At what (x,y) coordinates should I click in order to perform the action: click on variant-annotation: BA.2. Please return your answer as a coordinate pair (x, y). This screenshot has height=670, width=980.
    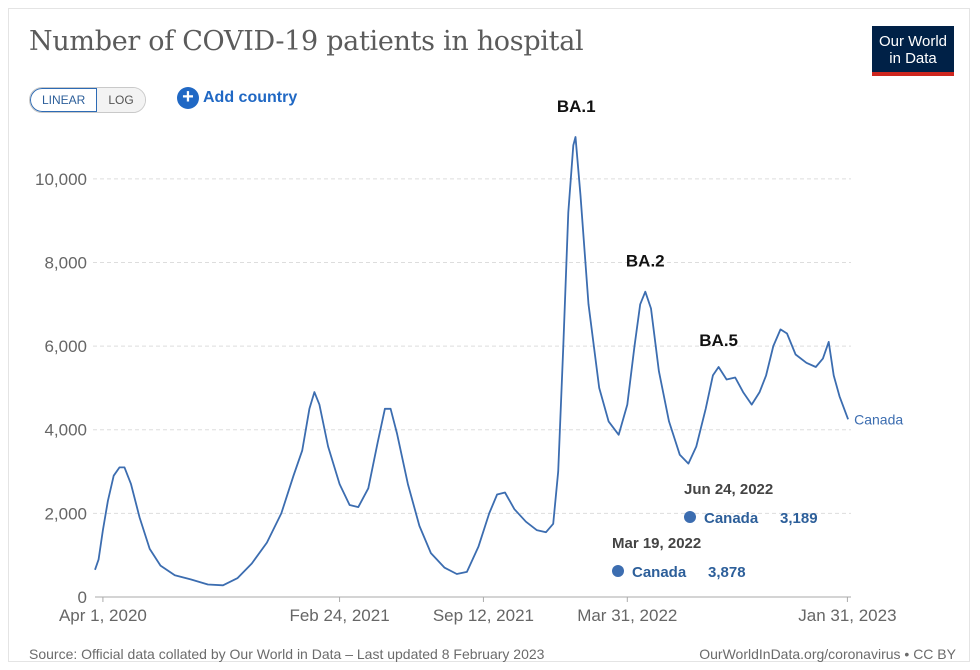
    Looking at the image, I should click on (645, 261).